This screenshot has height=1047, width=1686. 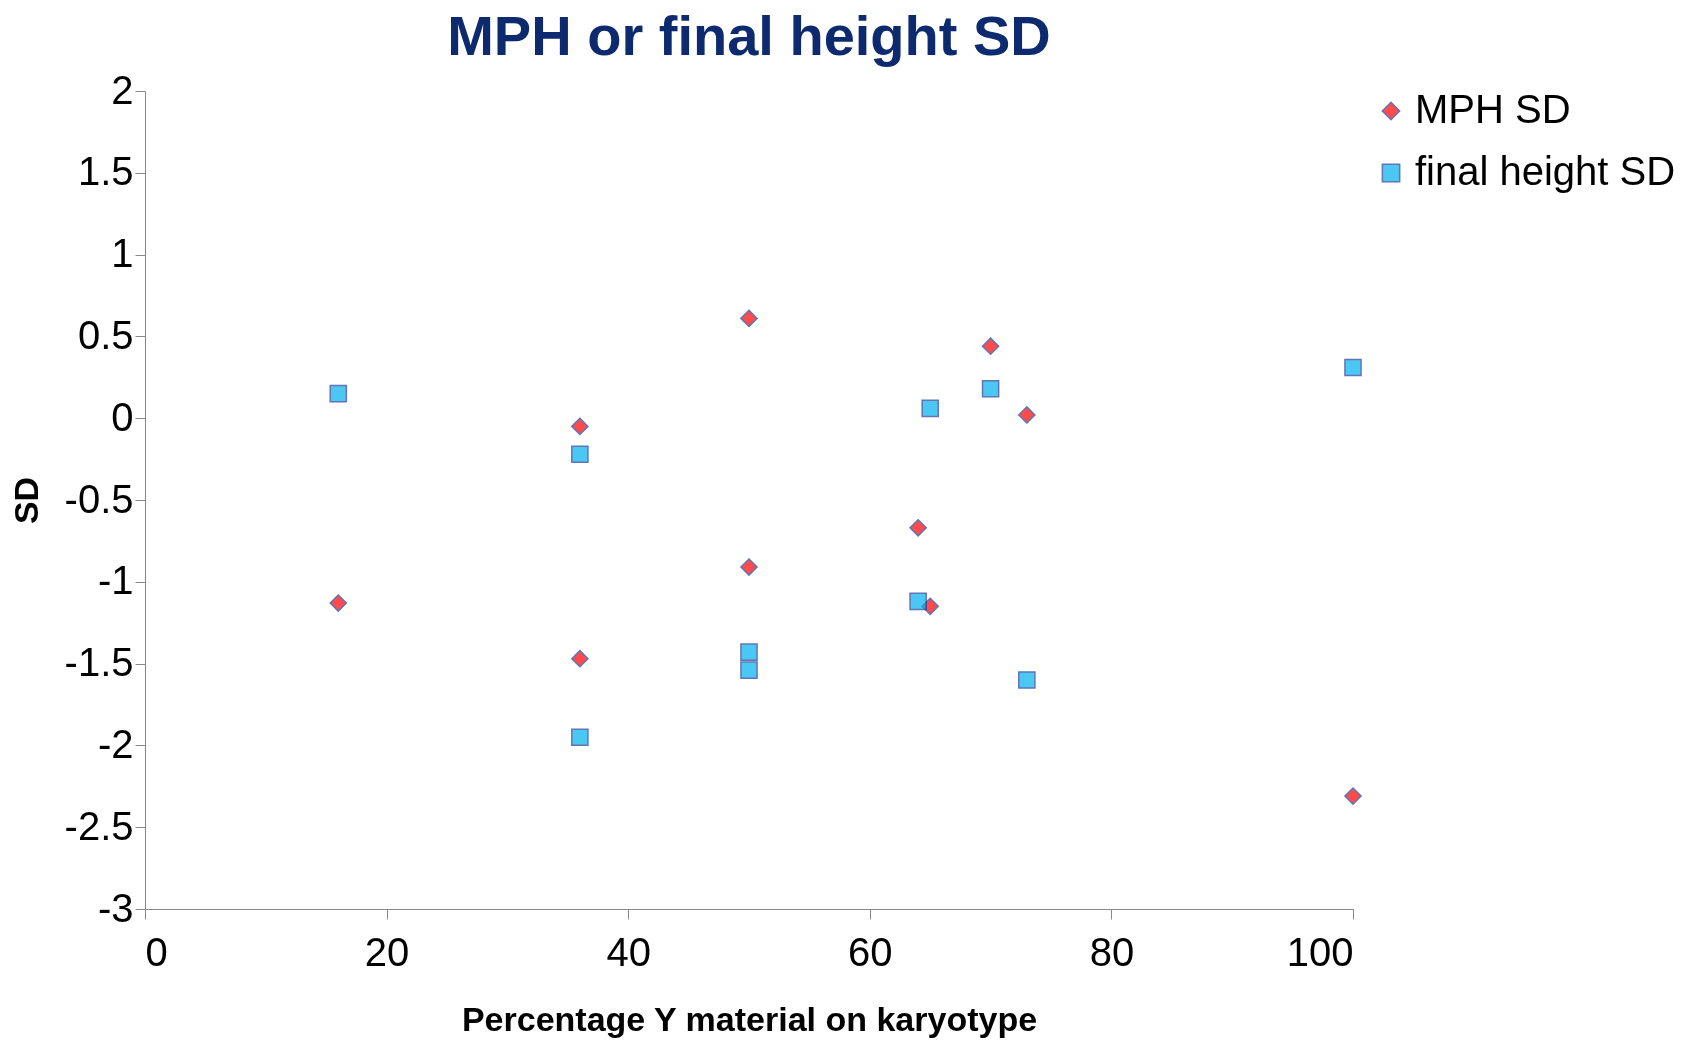 What do you see at coordinates (122, 89) in the screenshot?
I see `y-tick-label: 2` at bounding box center [122, 89].